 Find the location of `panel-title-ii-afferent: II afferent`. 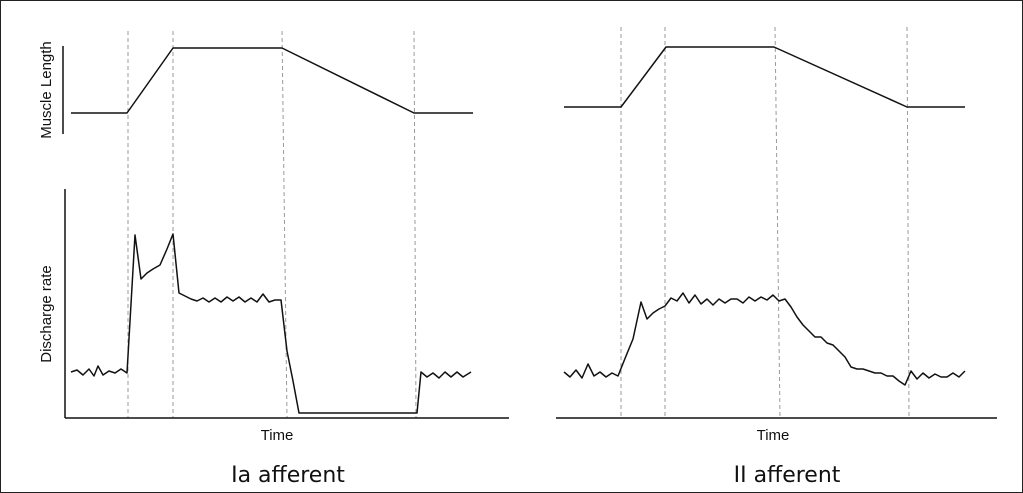

panel-title-ii-afferent: II afferent is located at coordinates (787, 475).